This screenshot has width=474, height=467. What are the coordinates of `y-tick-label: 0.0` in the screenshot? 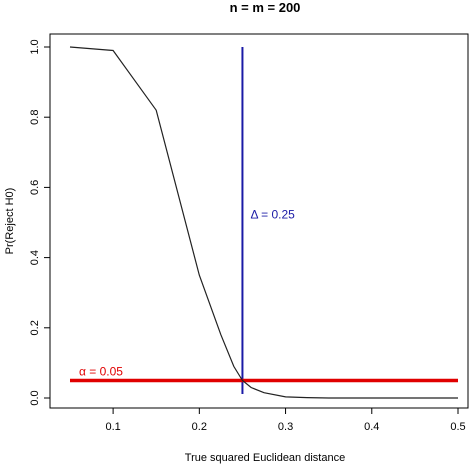 It's located at (35, 397).